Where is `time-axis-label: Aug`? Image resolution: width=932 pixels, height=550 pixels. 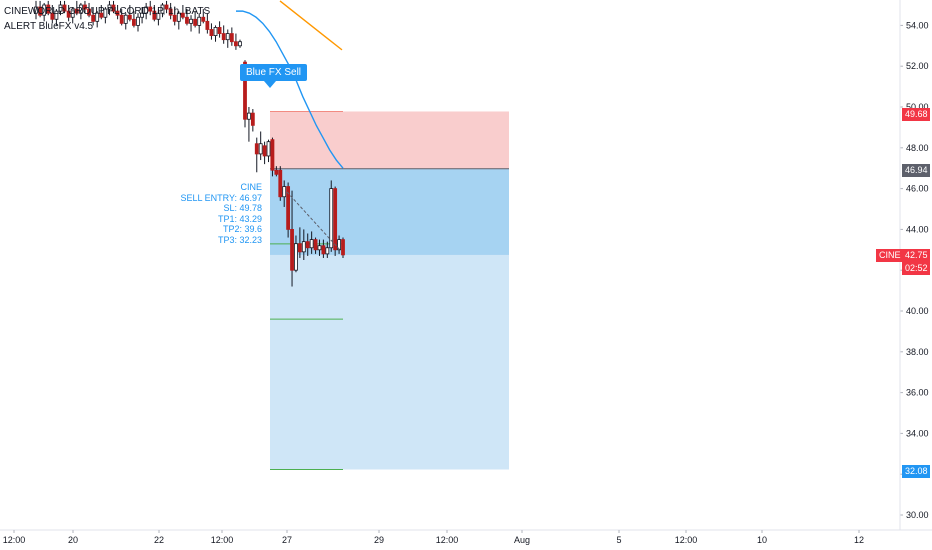
time-axis-label: Aug is located at coordinates (522, 540).